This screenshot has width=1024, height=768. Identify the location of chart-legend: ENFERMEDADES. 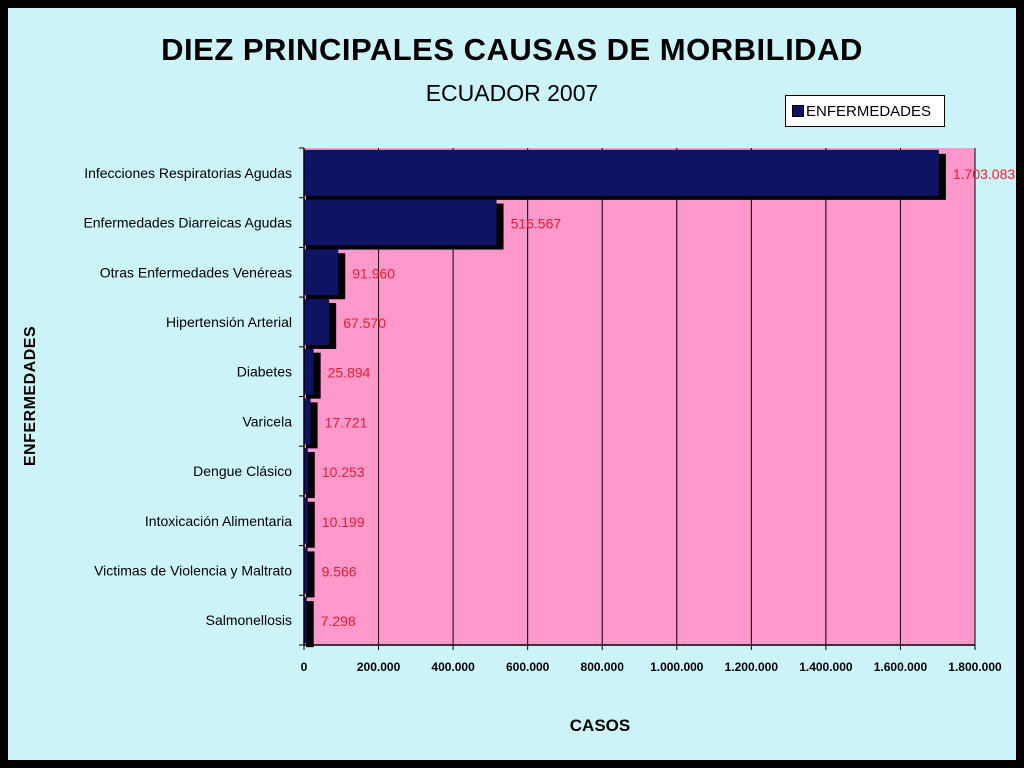
(865, 111).